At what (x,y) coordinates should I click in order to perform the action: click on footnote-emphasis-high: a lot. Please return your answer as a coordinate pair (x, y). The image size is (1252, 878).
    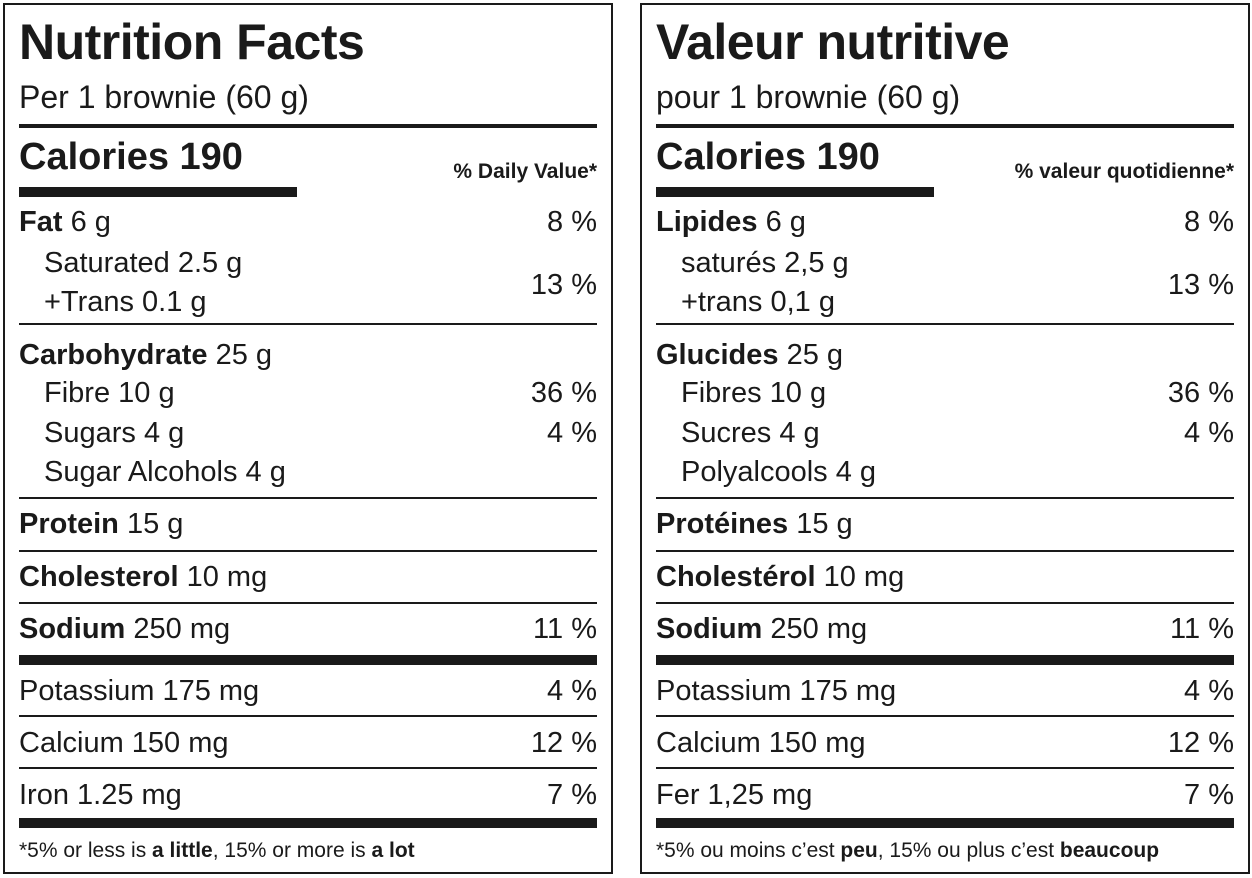
    Looking at the image, I should click on (393, 850).